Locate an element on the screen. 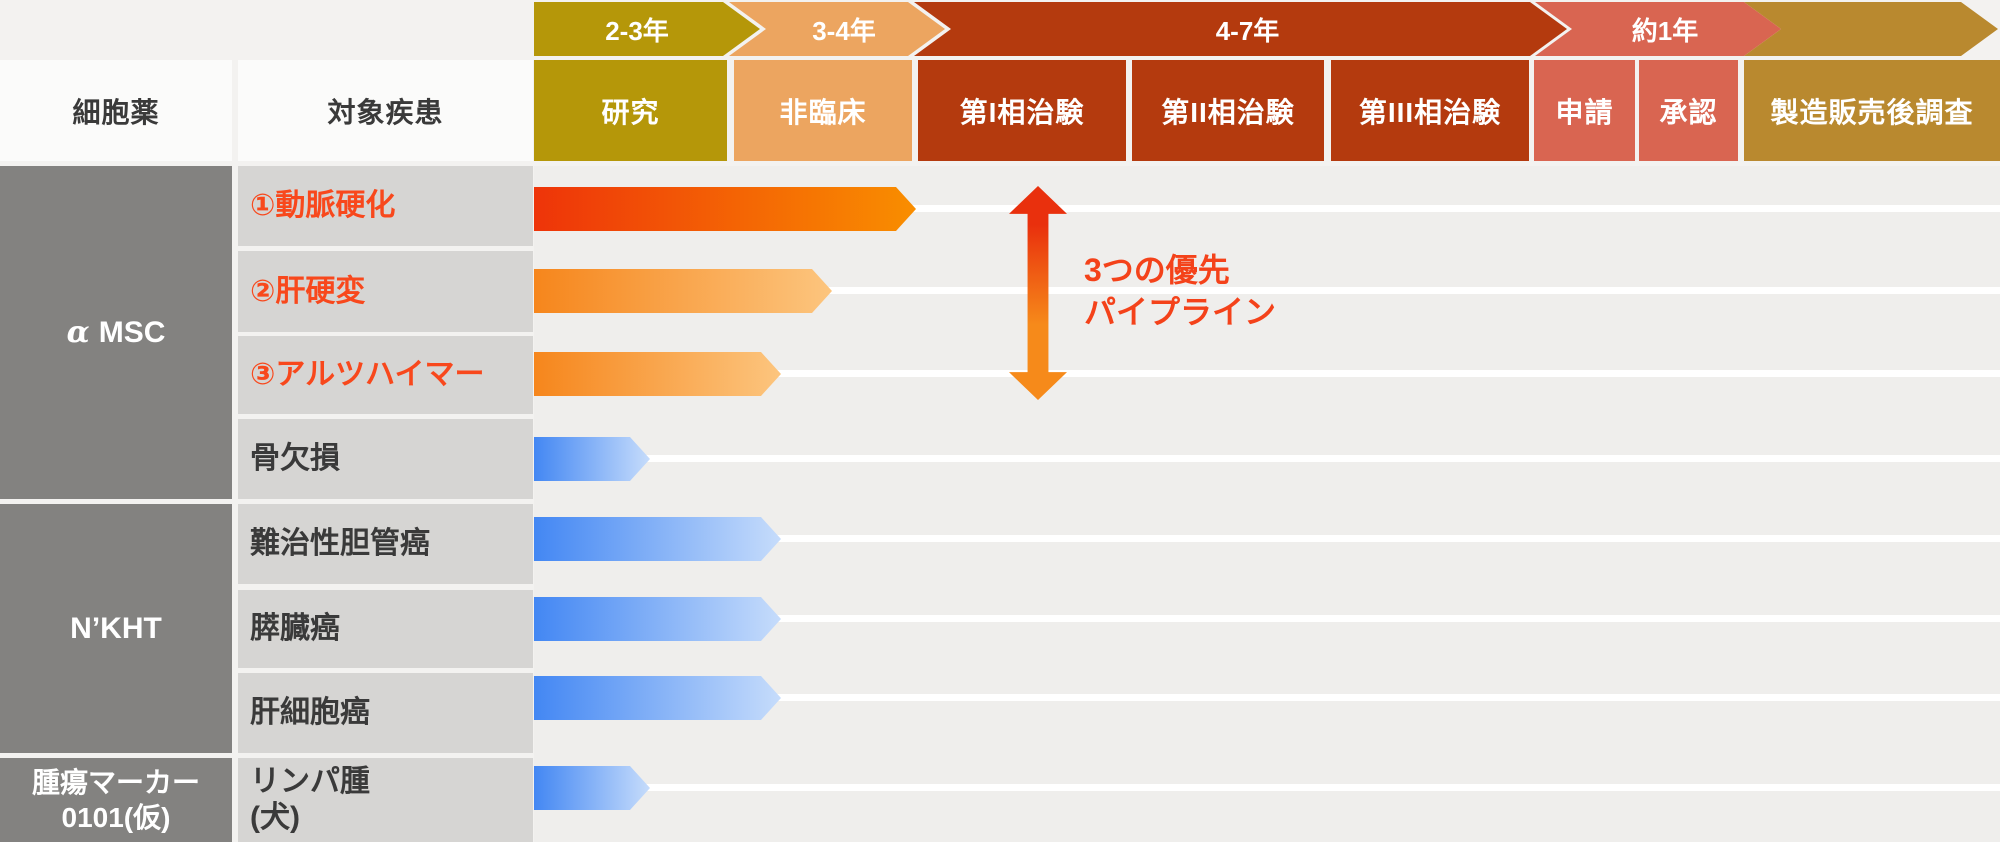 This screenshot has width=2000, height=842. group-label: N’KHT is located at coordinates (116, 628).